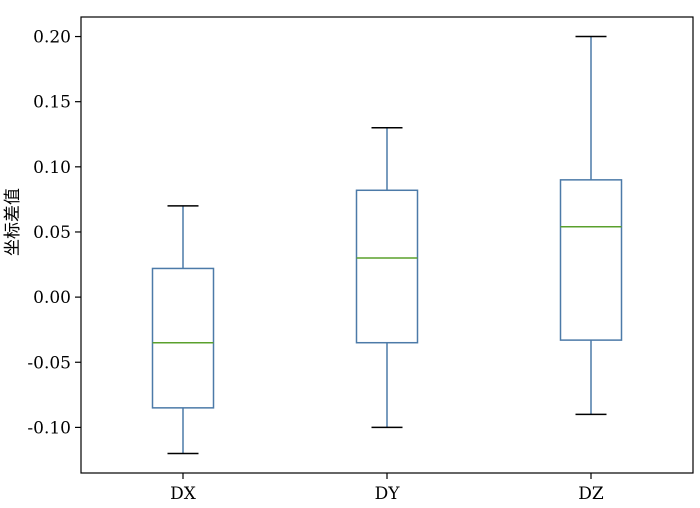 The width and height of the screenshot is (700, 508). I want to click on y-axis: -0.10 -0.05 0.00 0.05 0.10 0.15 0.20, so click(54, 233).